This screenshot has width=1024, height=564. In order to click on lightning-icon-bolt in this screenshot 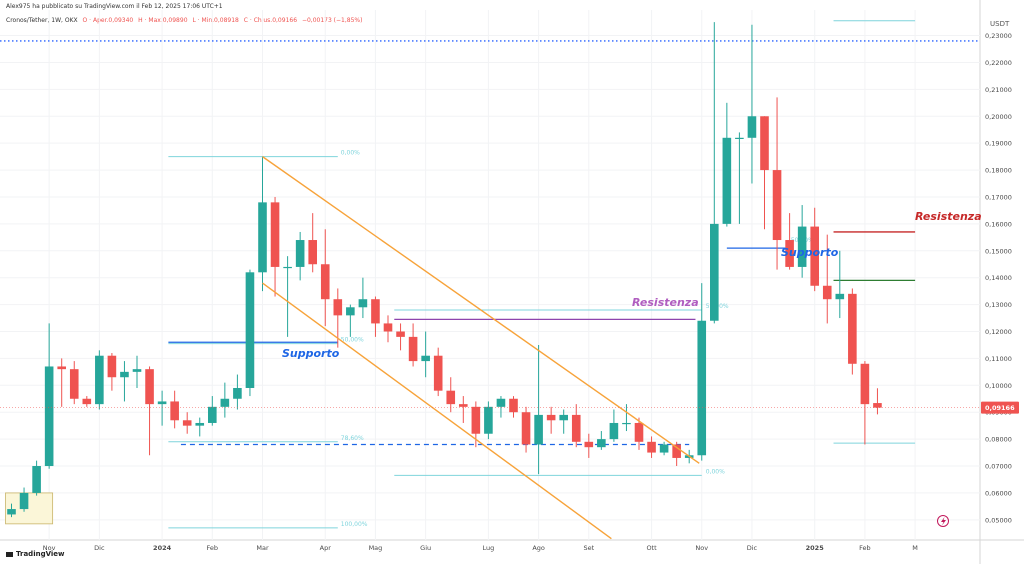, I will do `click(943, 521)`.